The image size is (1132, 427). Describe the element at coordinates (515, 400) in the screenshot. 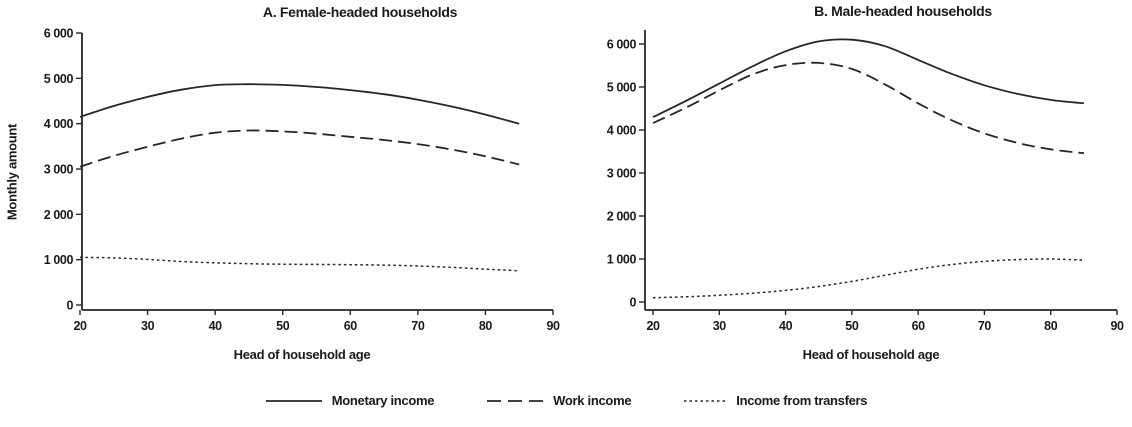

I see `dashed-line-icon` at that location.